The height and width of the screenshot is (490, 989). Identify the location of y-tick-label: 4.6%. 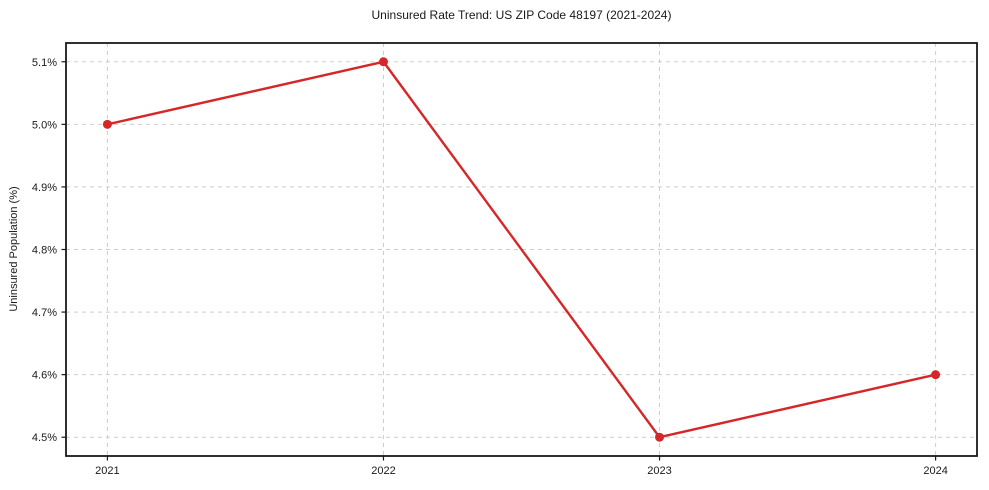
(44, 376).